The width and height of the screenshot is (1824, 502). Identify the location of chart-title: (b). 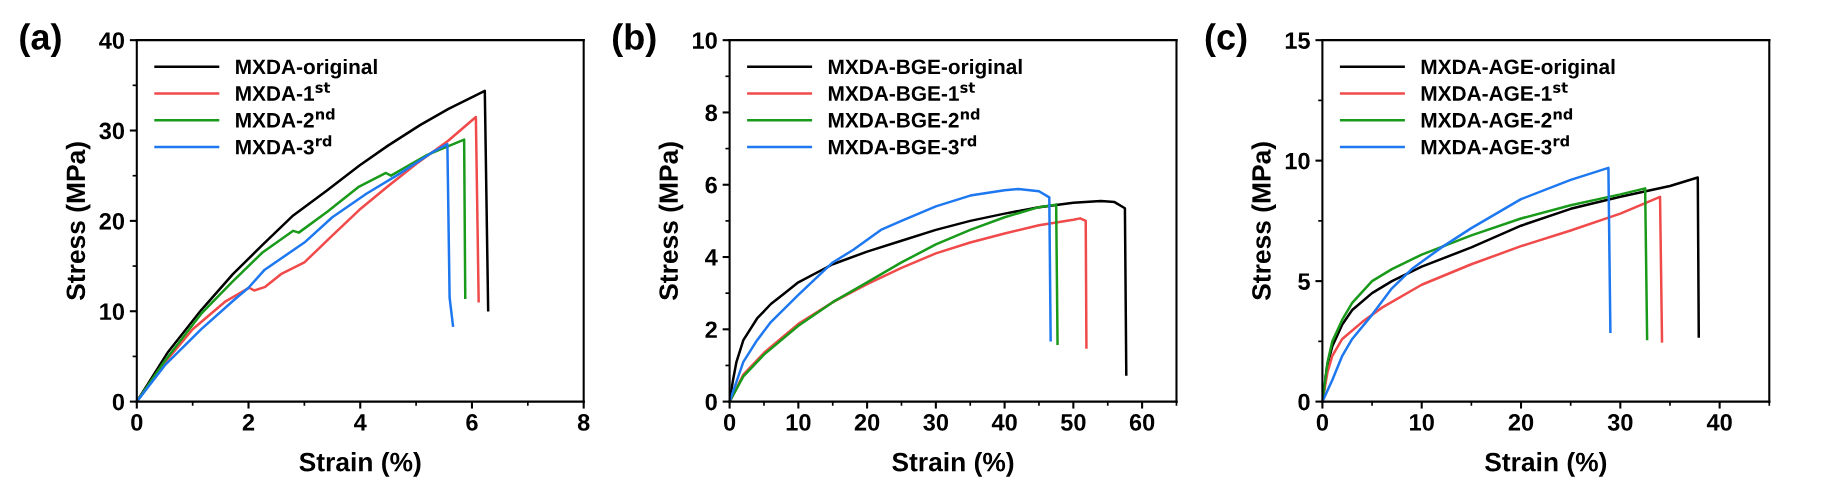
(634, 40).